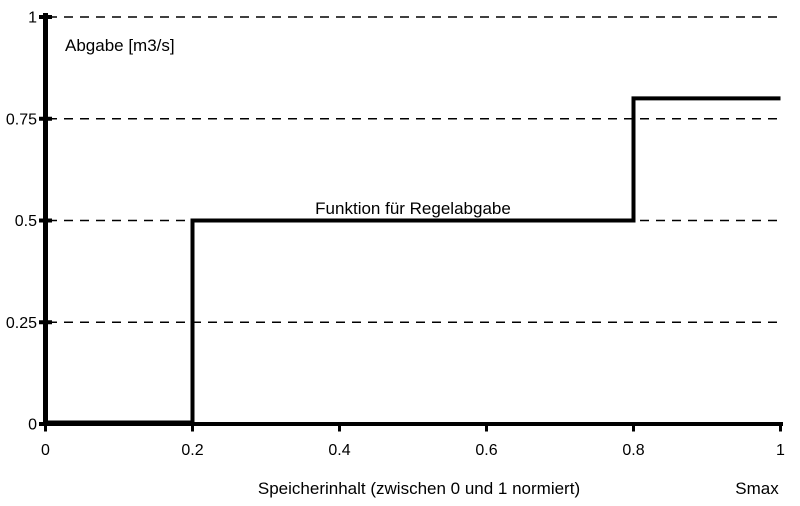  What do you see at coordinates (413, 450) in the screenshot?
I see `x-tick-labels: 0 0.2 0.4 0.6 0.8 1` at bounding box center [413, 450].